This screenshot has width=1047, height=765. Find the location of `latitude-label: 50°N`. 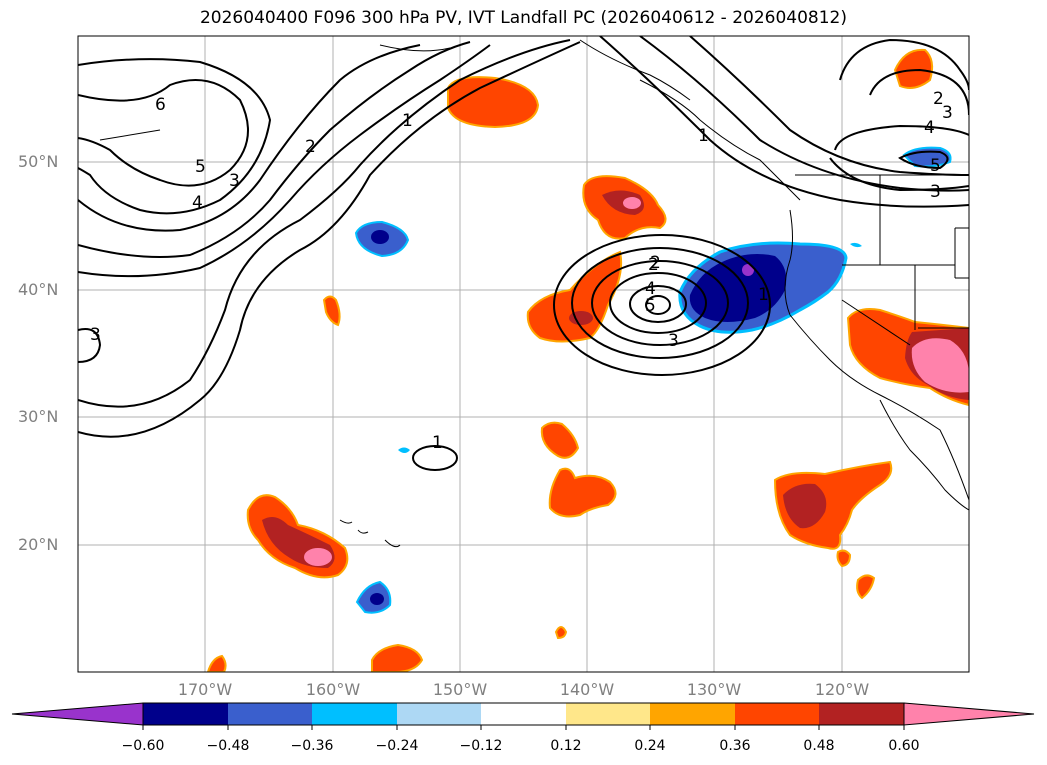

latitude-label: 50°N is located at coordinates (38, 161).